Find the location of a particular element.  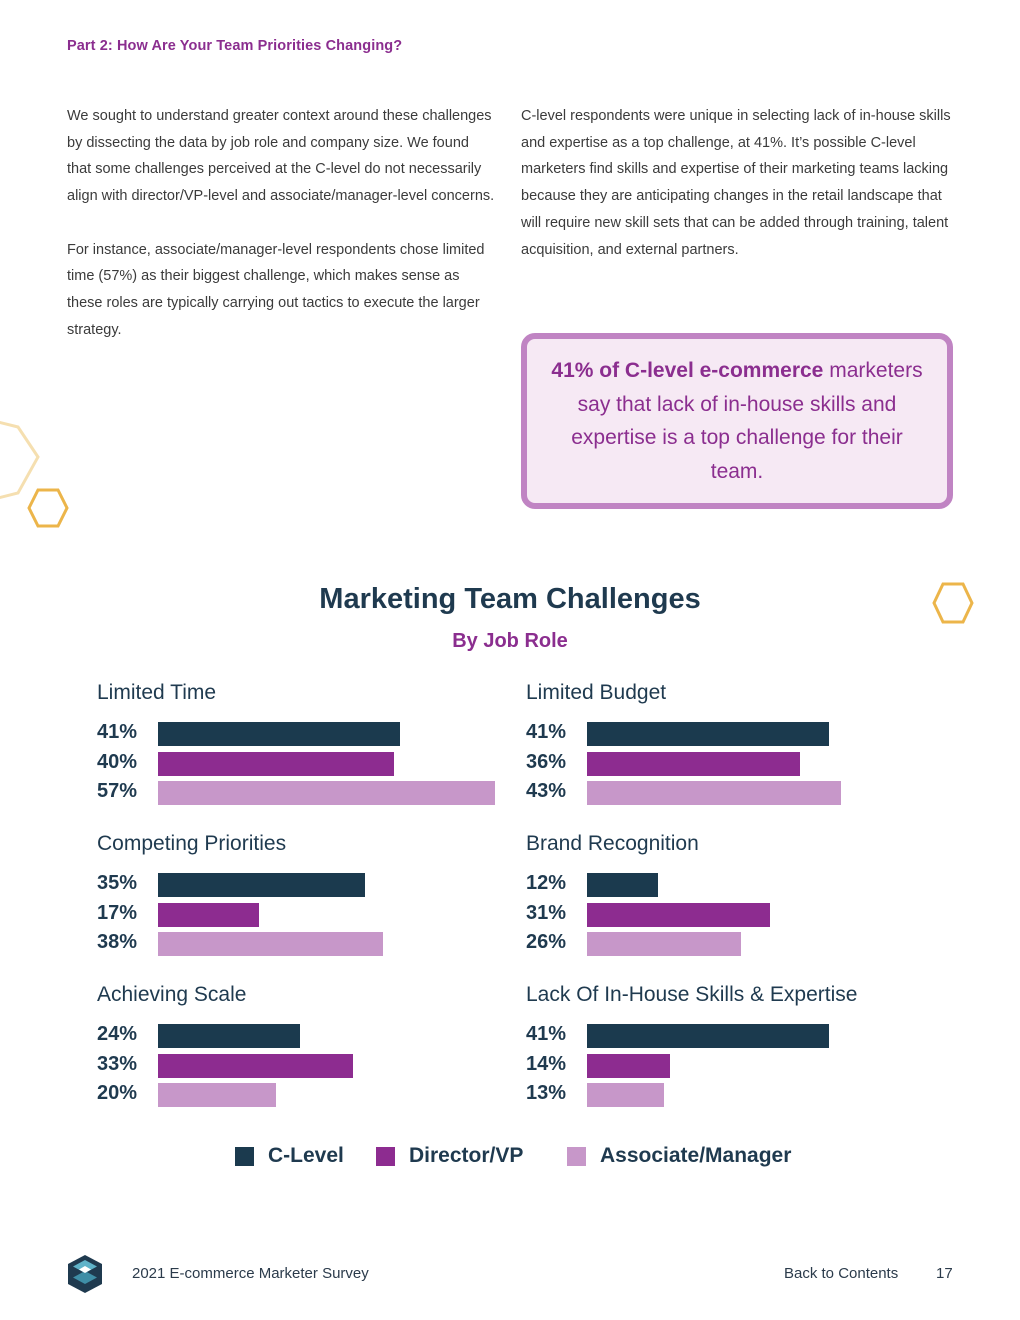

bar-value-label: 31% is located at coordinates (546, 912).